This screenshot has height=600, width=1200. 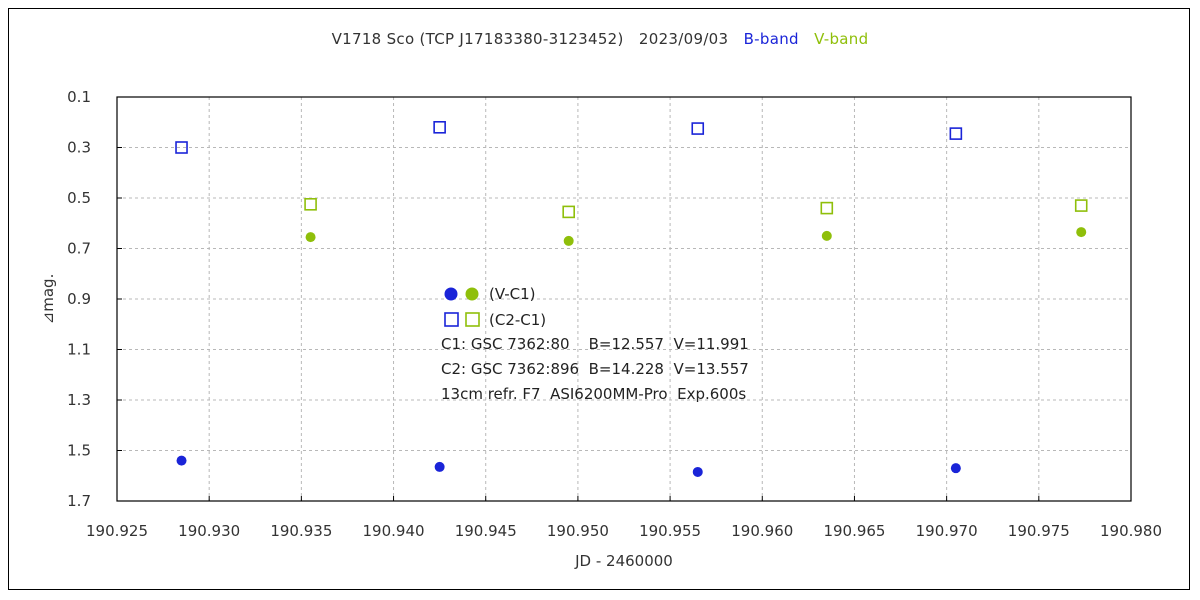 I want to click on x-tick-label: 190.980, so click(x=1131, y=531).